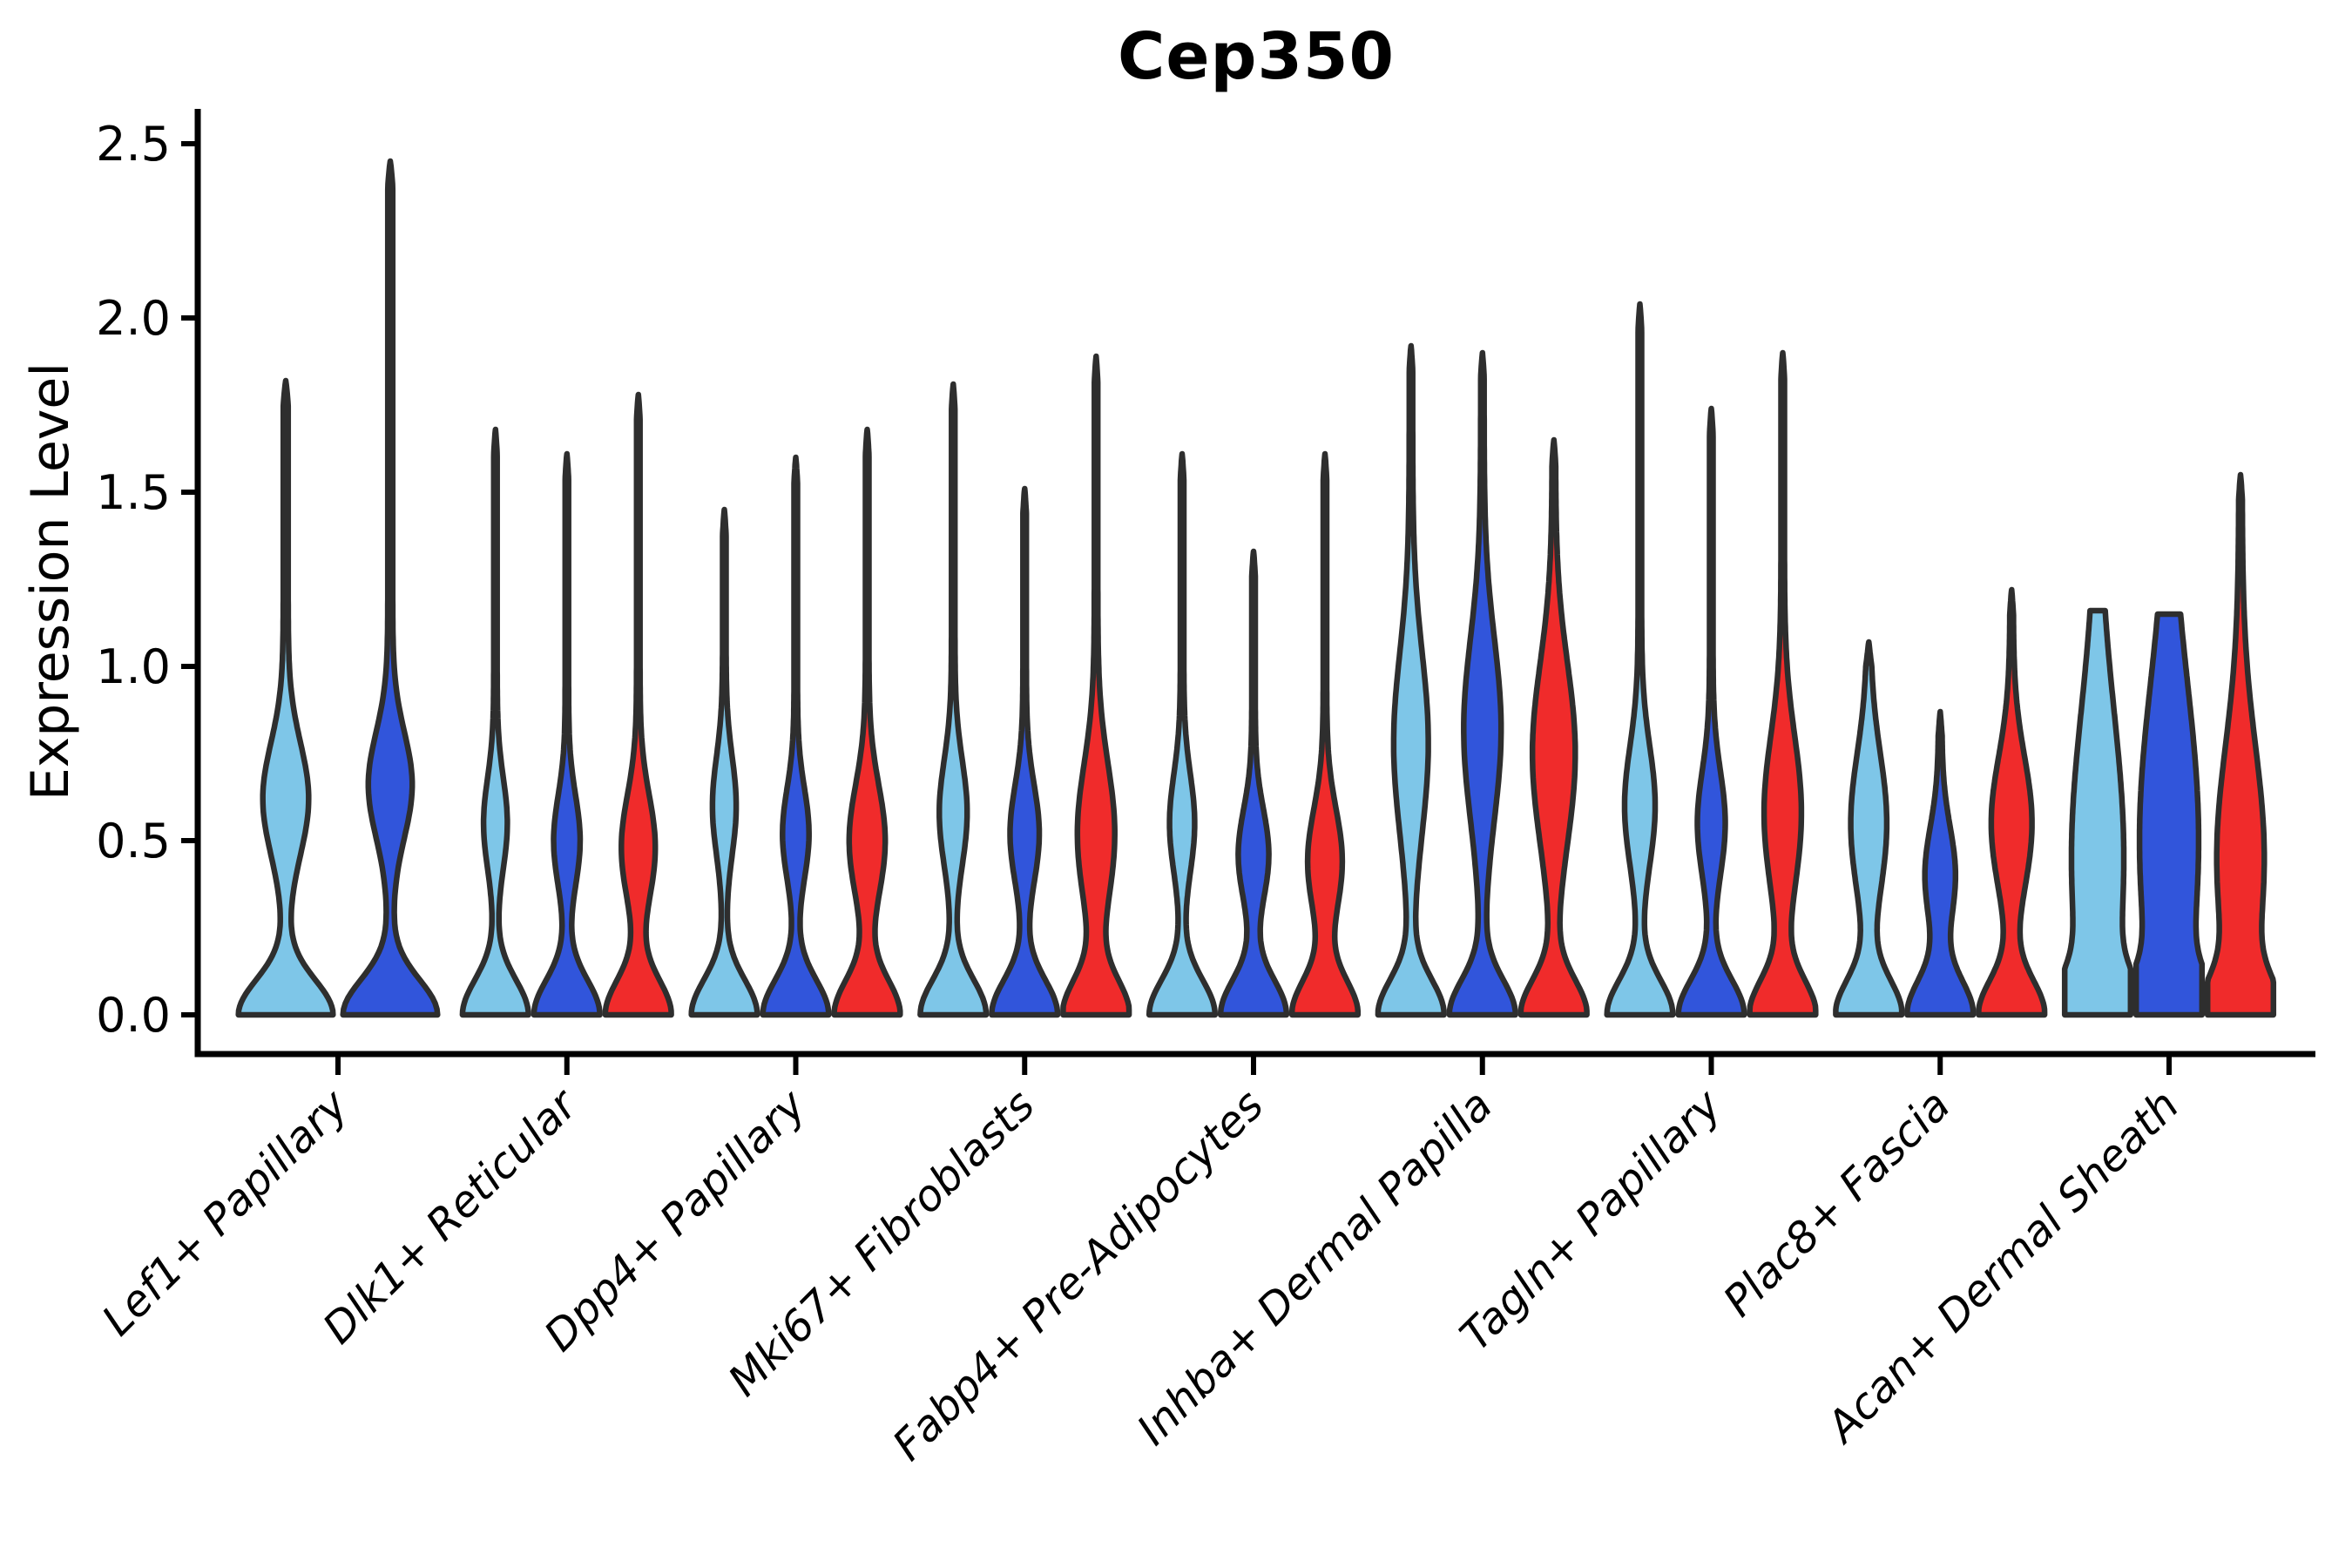 Image resolution: width=2352 pixels, height=1568 pixels. Describe the element at coordinates (1836, 1203) in the screenshot. I see `x-tick-label: Plac8+ Fascia` at that location.